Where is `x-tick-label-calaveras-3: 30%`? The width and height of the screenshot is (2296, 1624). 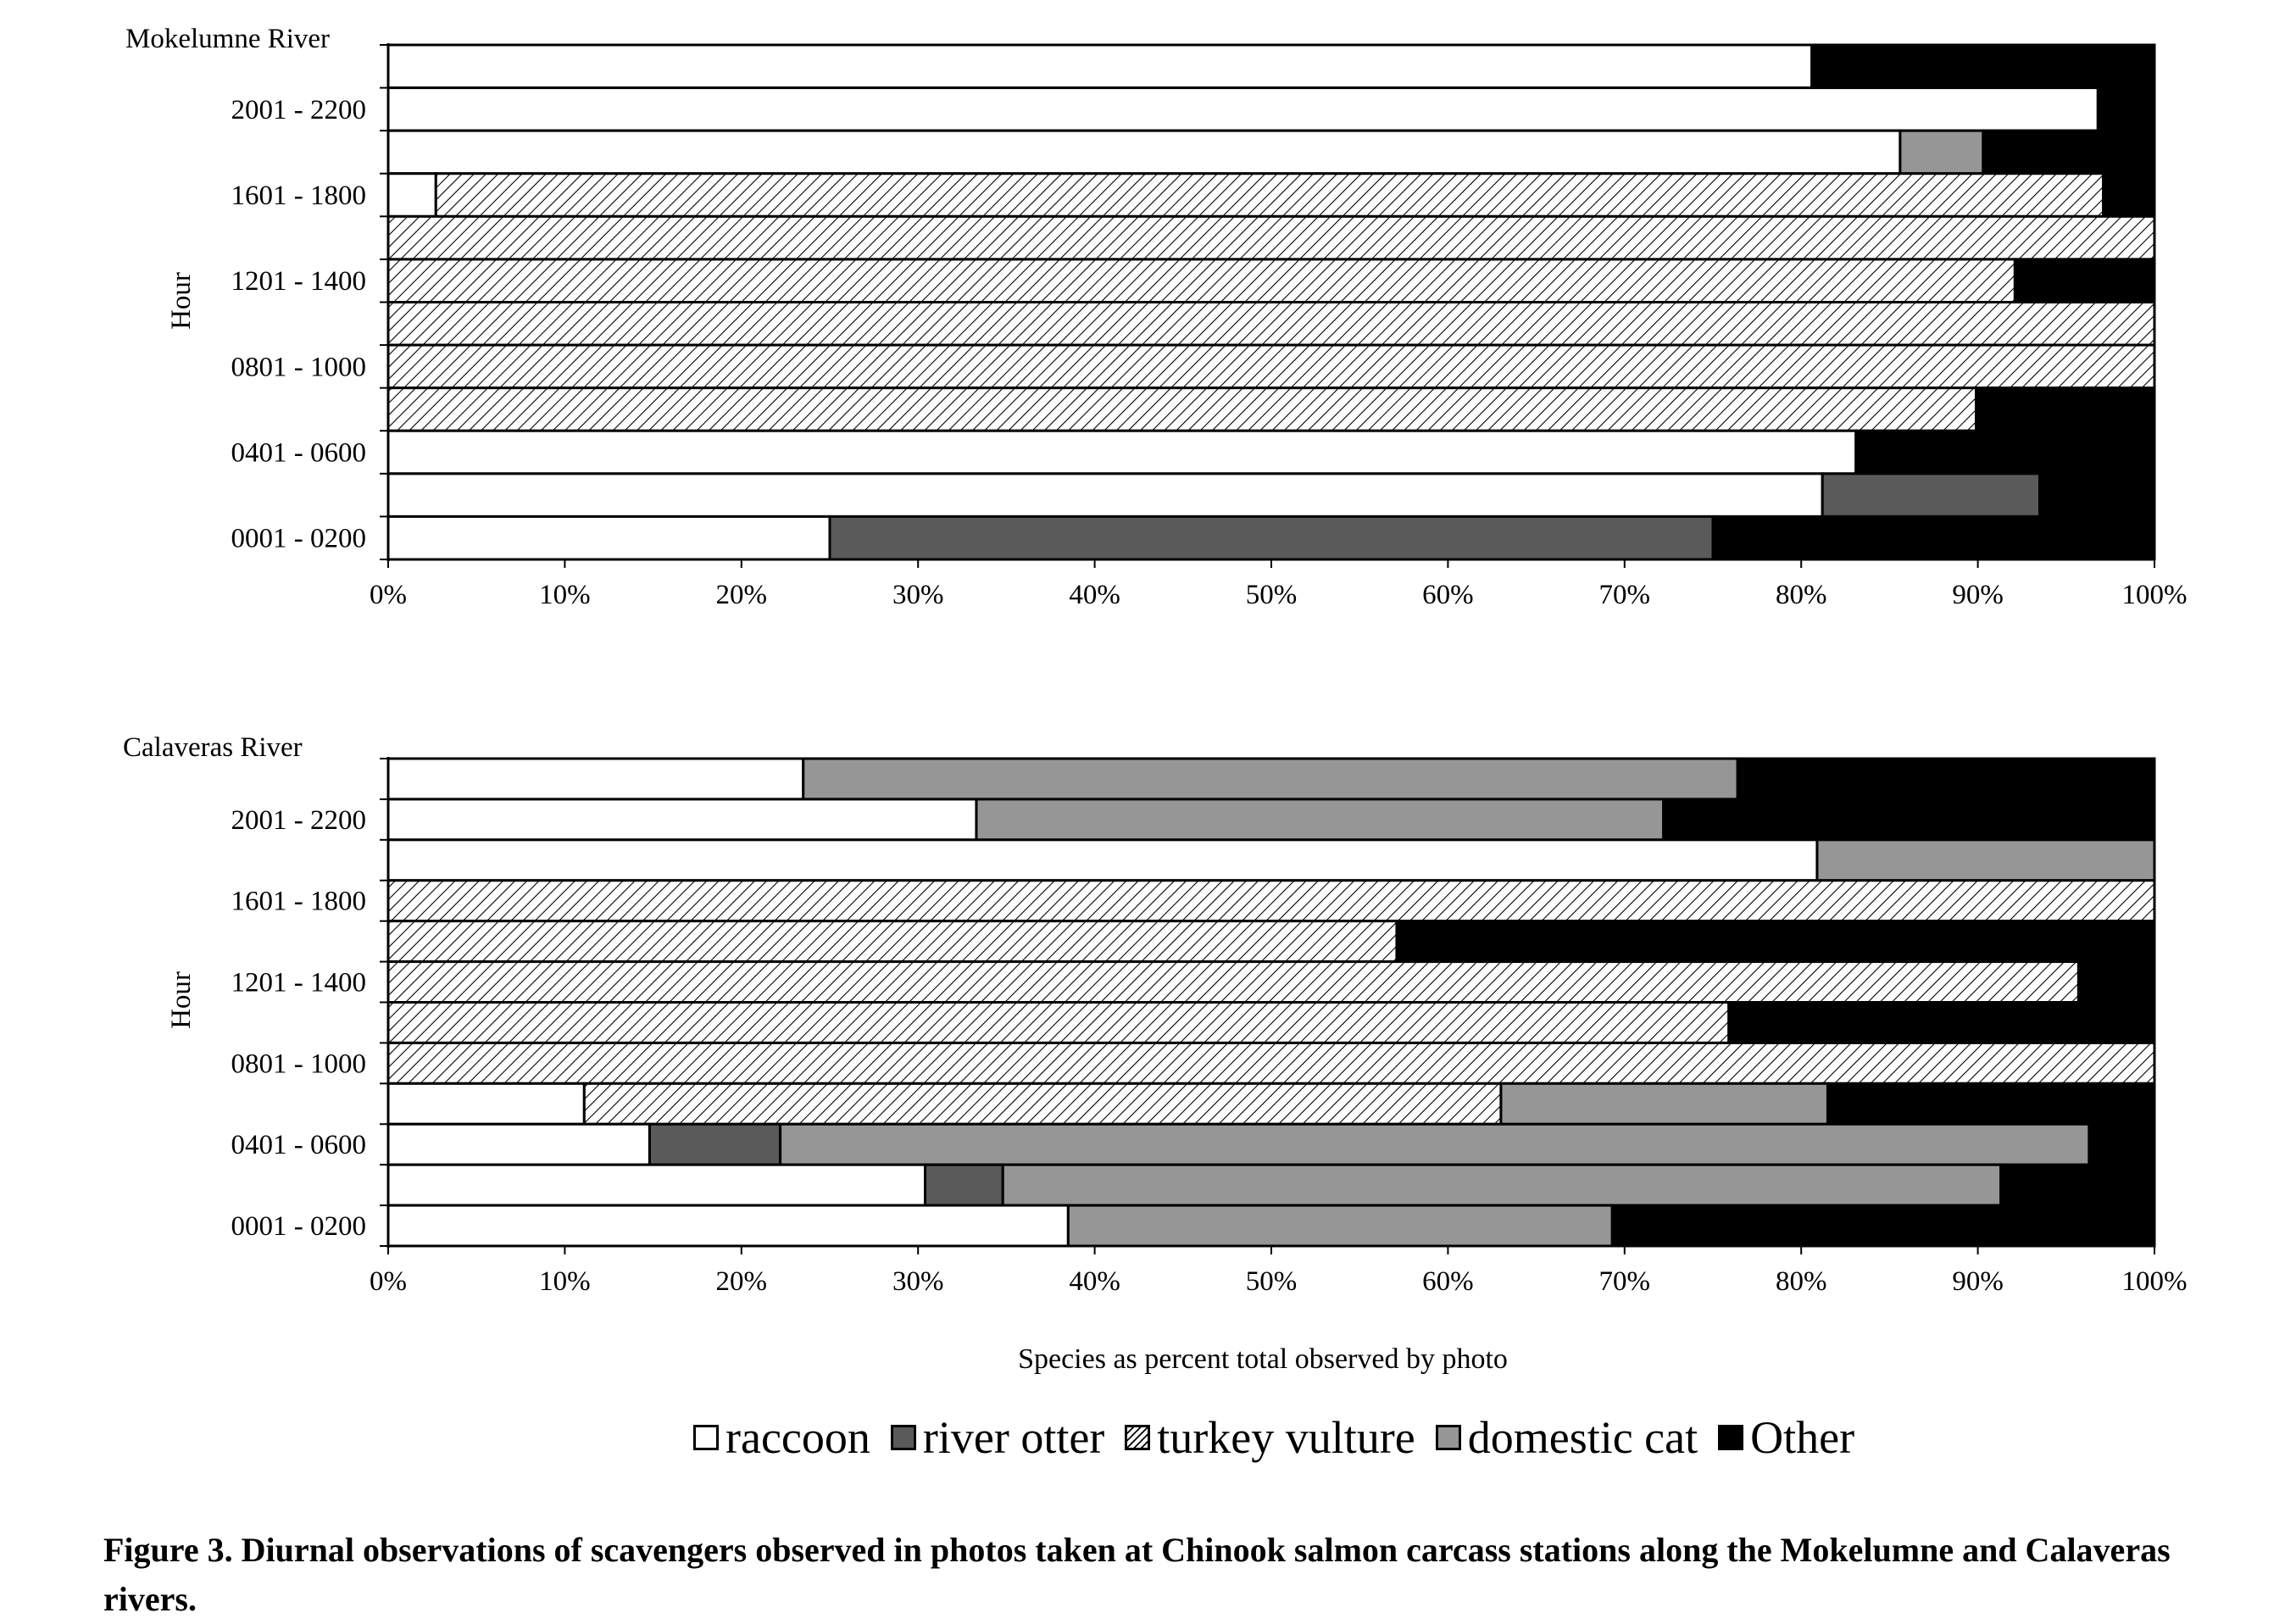
x-tick-label-calaveras-3: 30% is located at coordinates (918, 1281).